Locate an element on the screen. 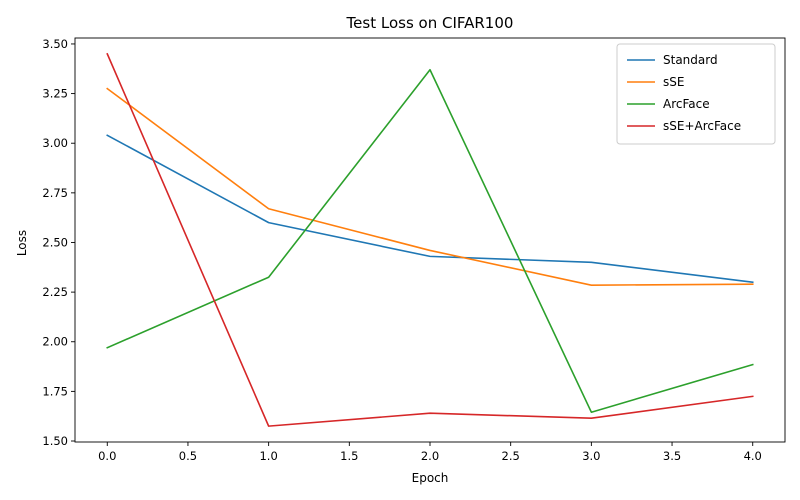 The height and width of the screenshot is (500, 800). x-tick-label: 0.5 is located at coordinates (188, 456).